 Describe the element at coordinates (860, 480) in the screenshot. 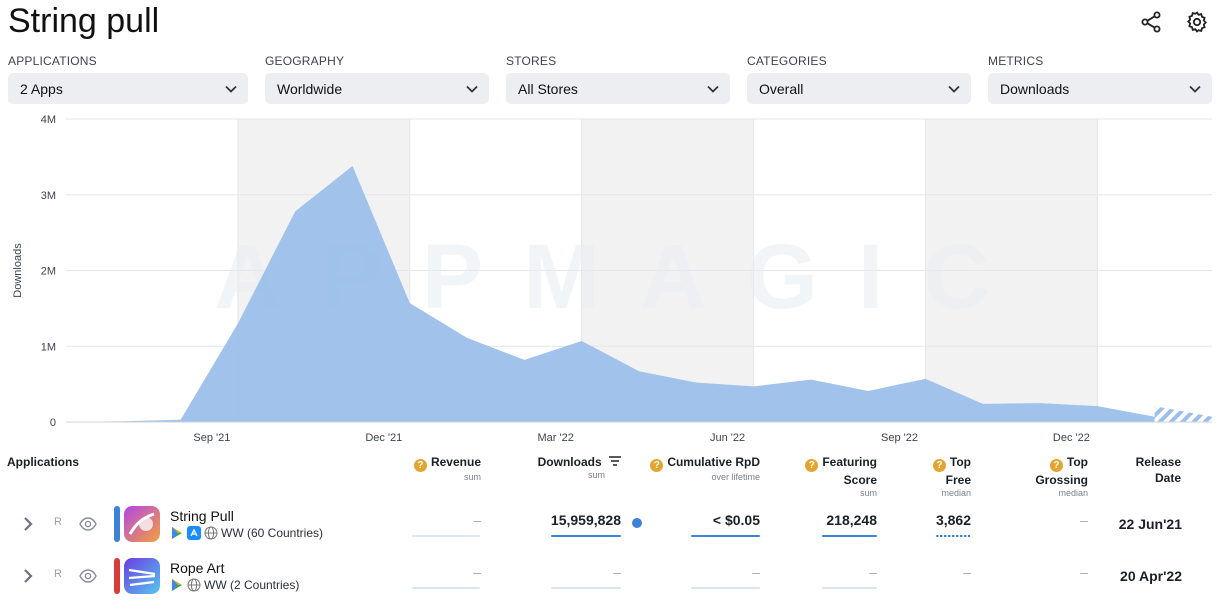

I see `col-featuring-label2: Score` at that location.